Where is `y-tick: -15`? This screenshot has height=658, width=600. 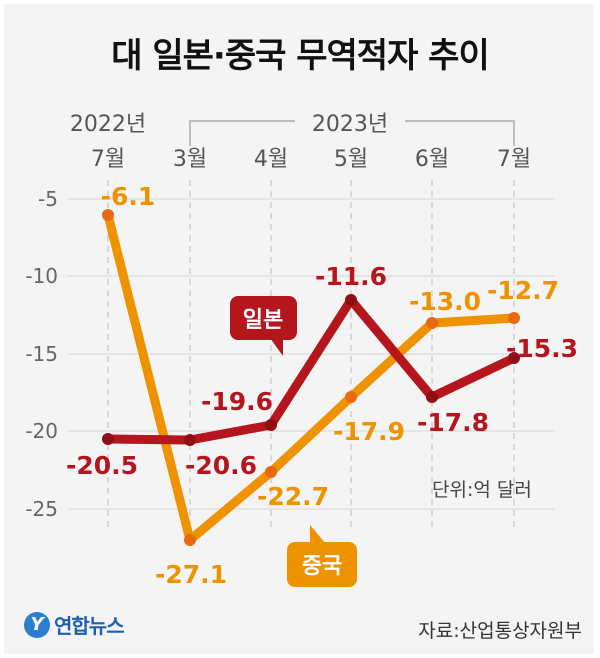
y-tick: -15 is located at coordinates (41, 354).